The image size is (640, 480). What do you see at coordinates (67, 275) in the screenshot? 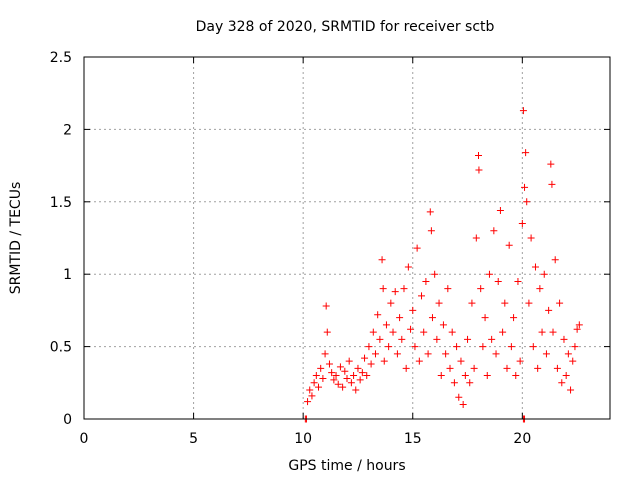
I see `y-tick-label: 1` at bounding box center [67, 275].